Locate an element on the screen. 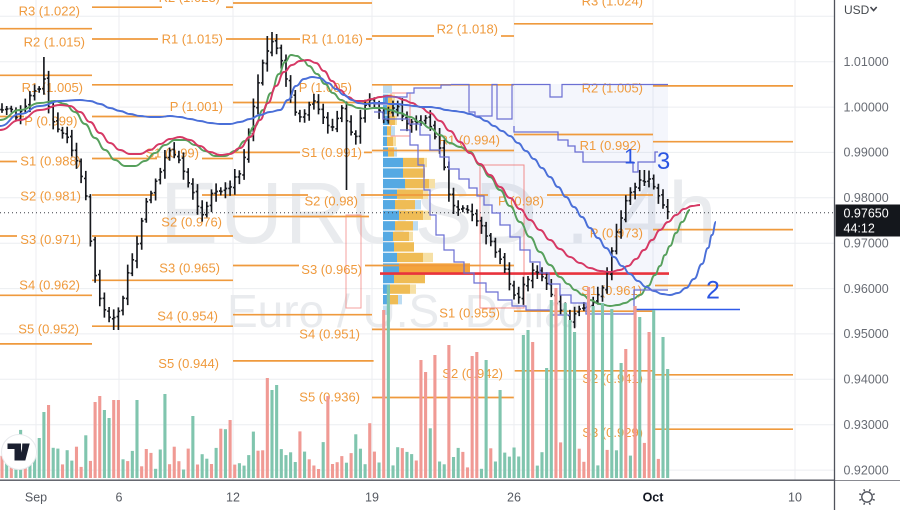 The image size is (900, 510). svg-text: 0.96000 is located at coordinates (866, 289).